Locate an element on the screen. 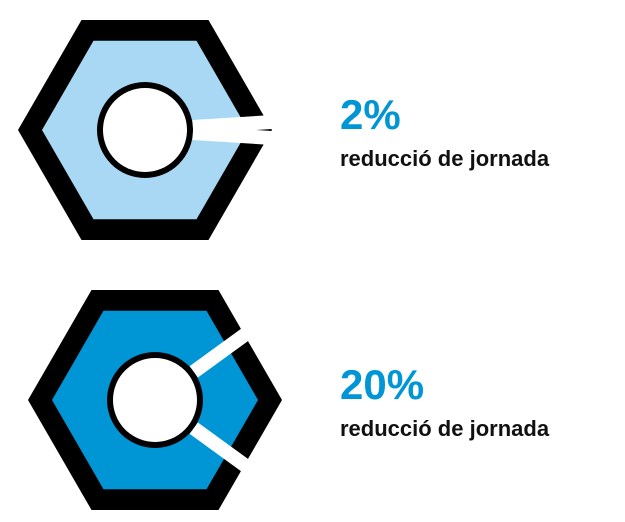 The width and height of the screenshot is (625, 522). share-label: 20% is located at coordinates (382, 384).